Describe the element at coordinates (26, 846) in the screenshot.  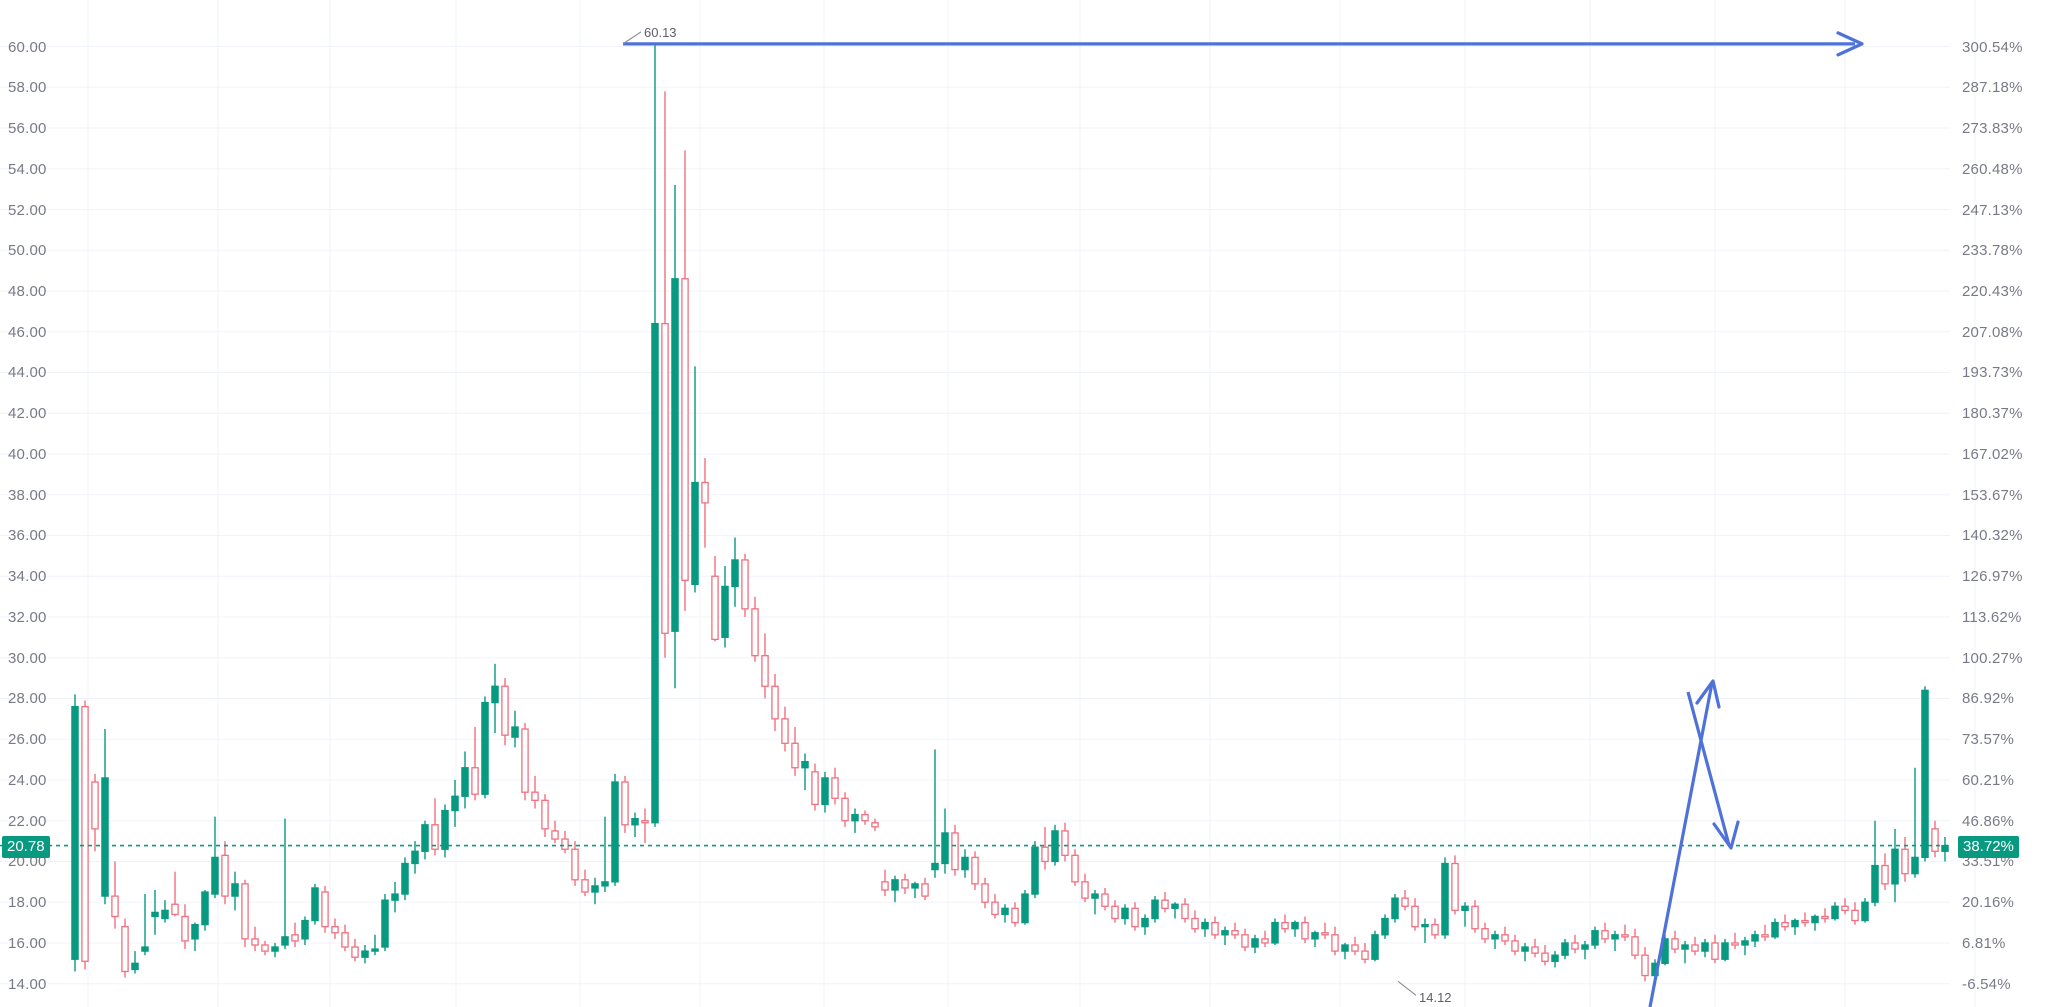
I see `current-price-badge-left: 20.78` at that location.